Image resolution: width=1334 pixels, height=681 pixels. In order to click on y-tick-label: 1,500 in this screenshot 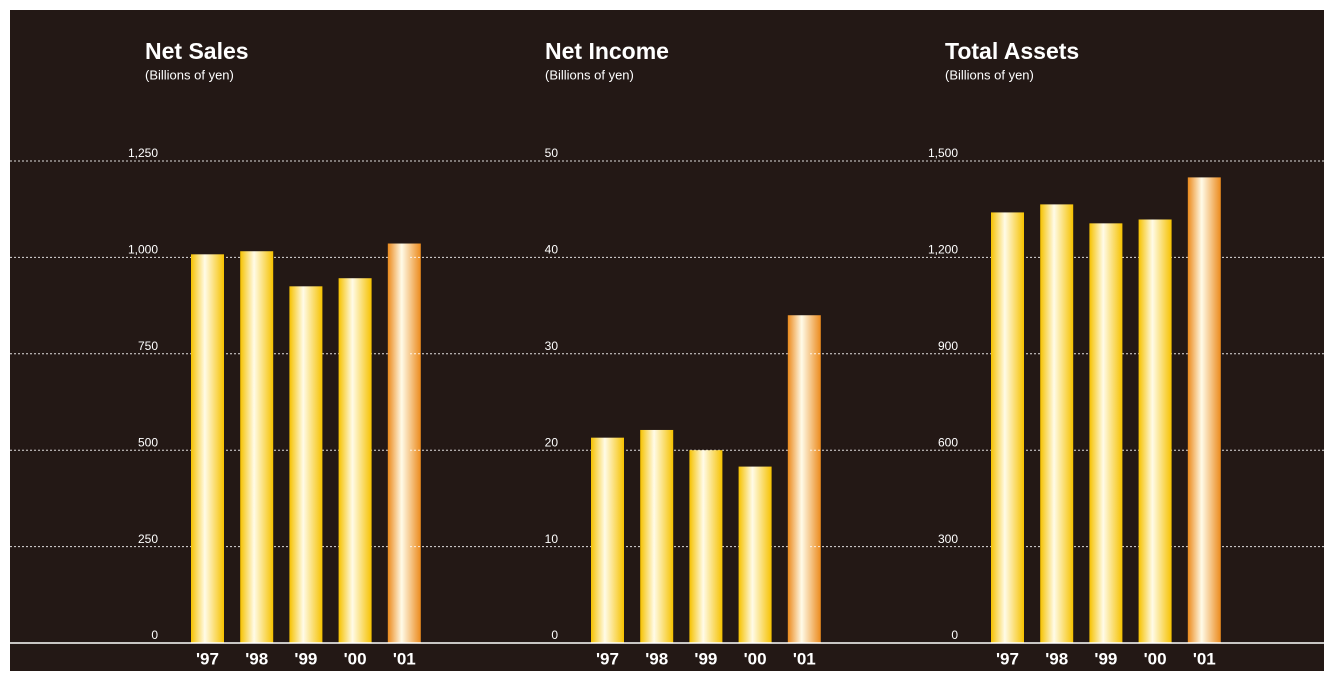, I will do `click(943, 153)`.